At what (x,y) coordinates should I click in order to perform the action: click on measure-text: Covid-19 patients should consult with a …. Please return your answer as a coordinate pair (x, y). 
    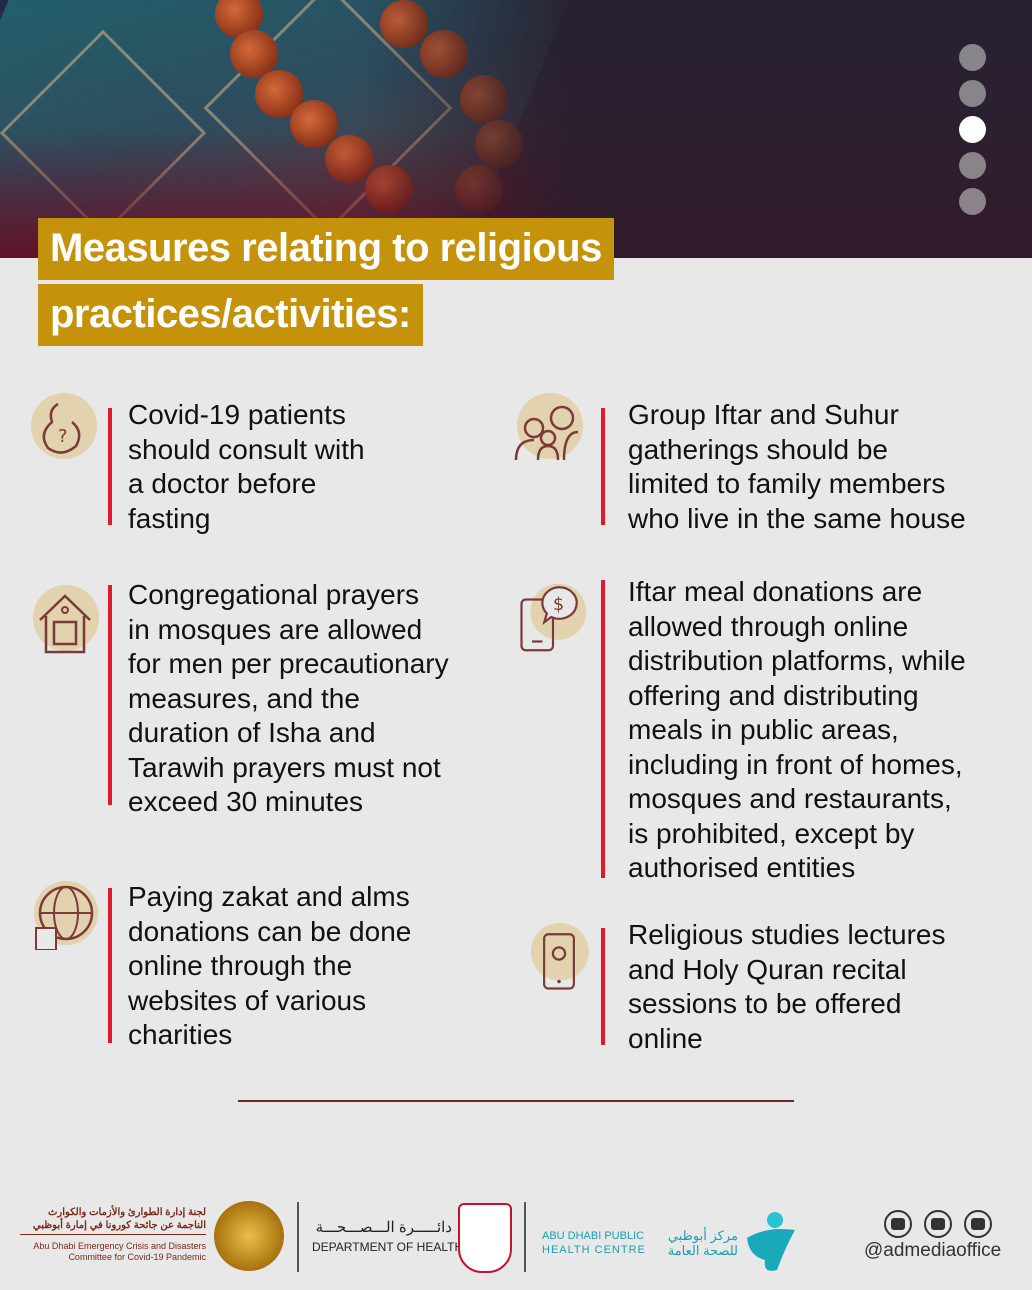
    Looking at the image, I should click on (246, 466).